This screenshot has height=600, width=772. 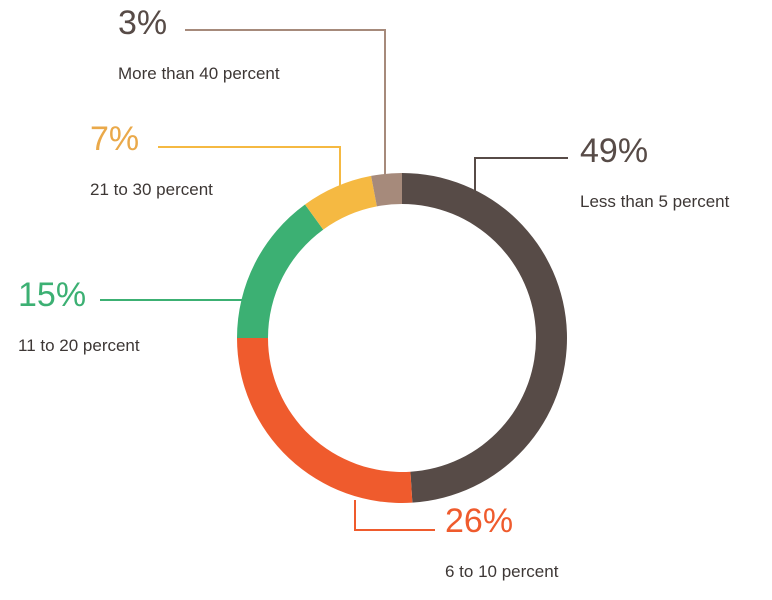 What do you see at coordinates (614, 151) in the screenshot?
I see `value-label: 49%` at bounding box center [614, 151].